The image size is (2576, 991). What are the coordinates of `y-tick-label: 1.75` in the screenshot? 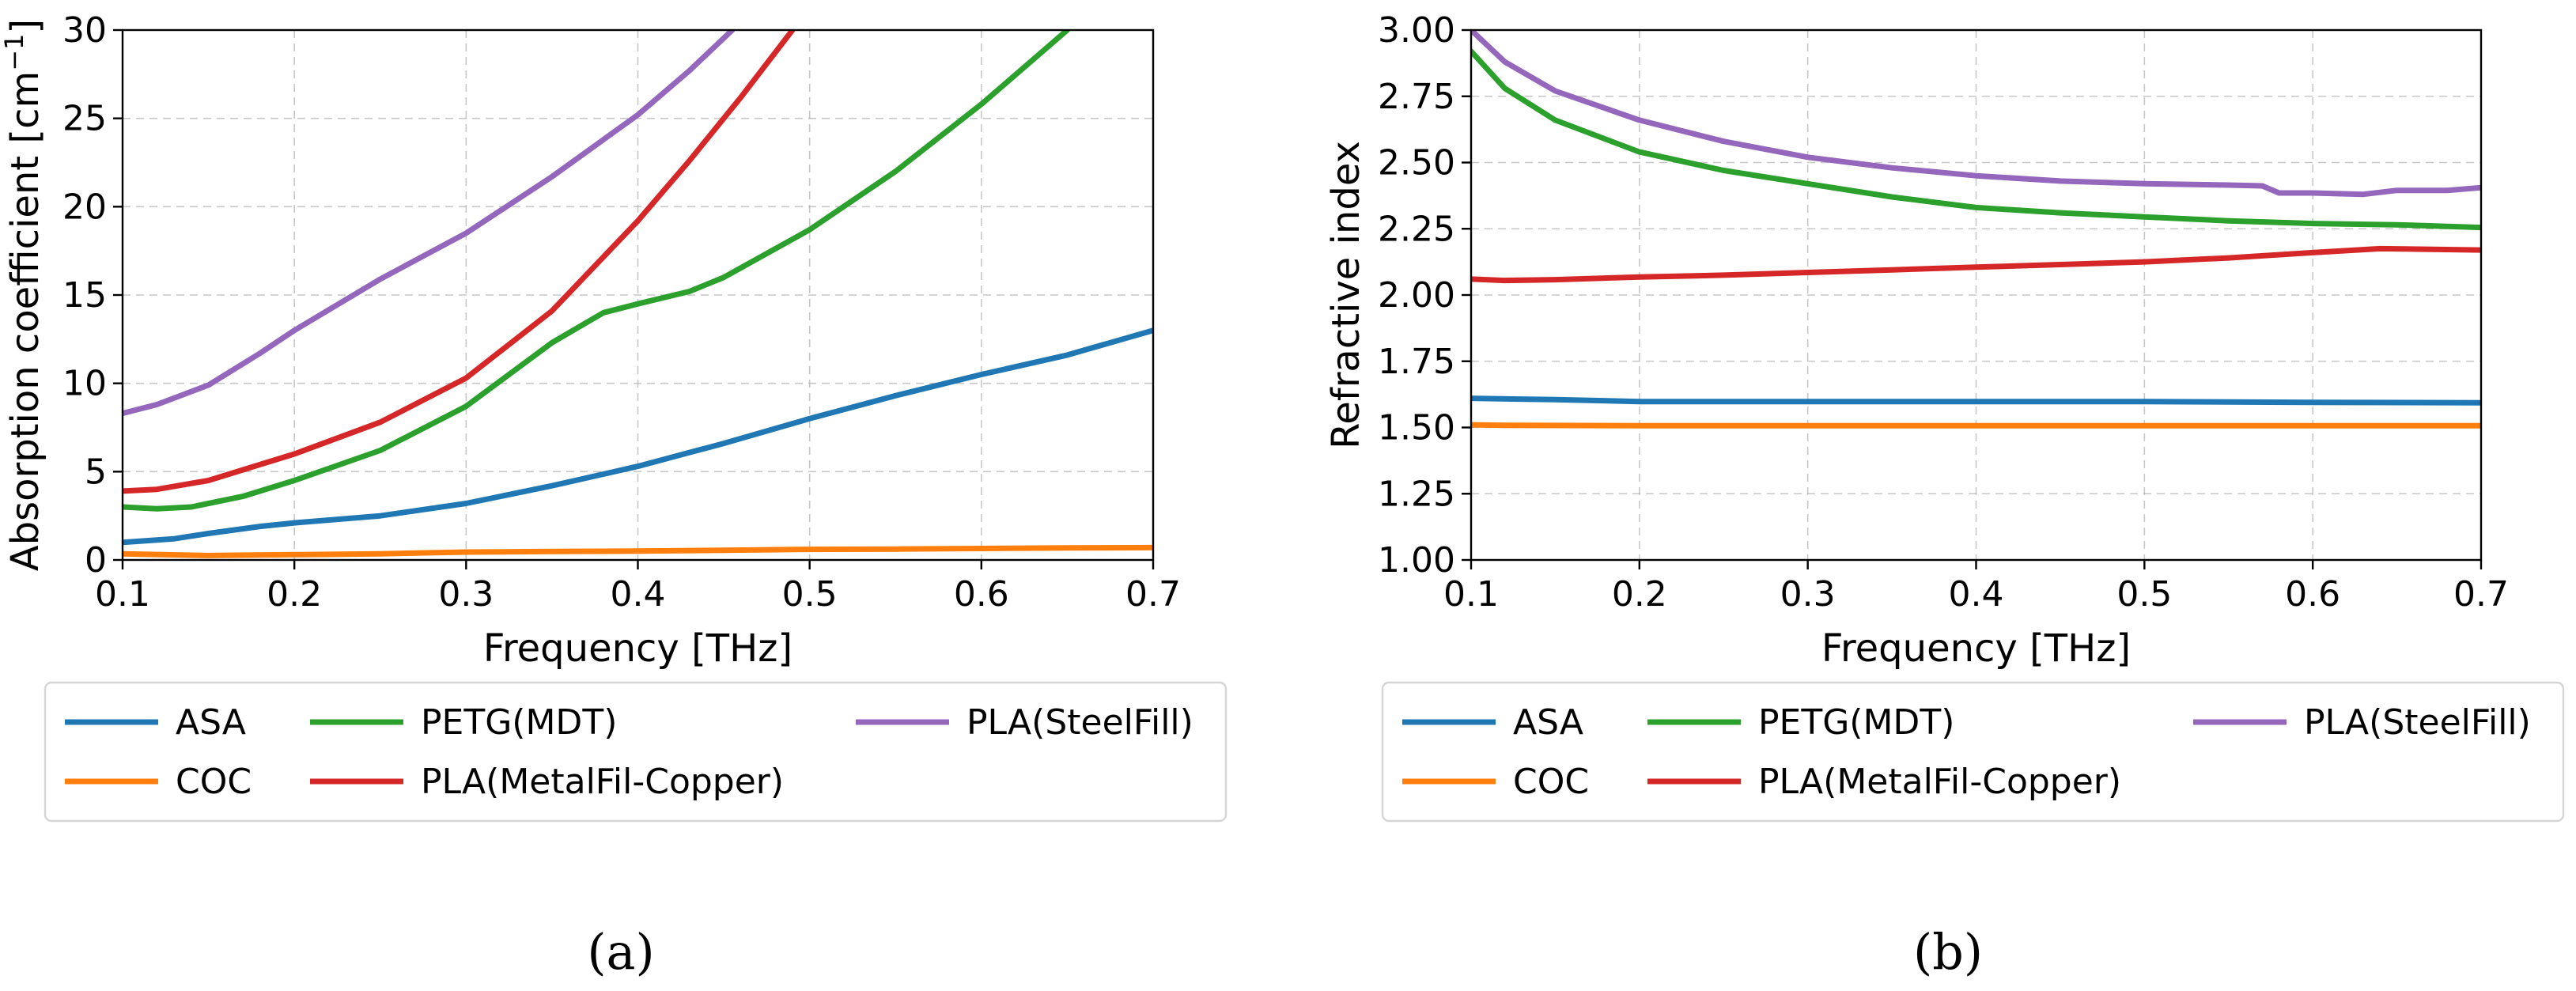 It's located at (1417, 362).